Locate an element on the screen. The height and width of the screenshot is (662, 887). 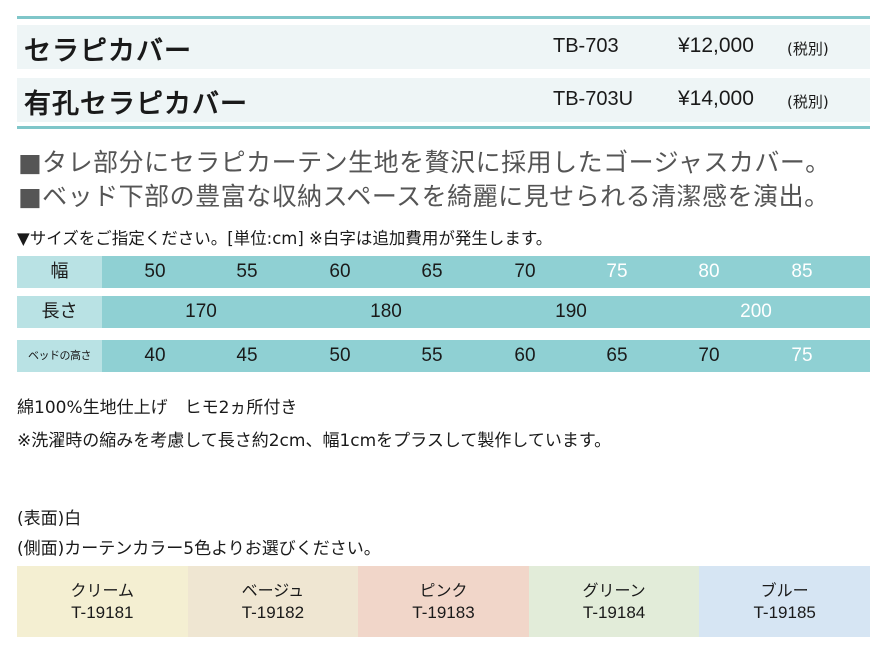
width-label: 幅 is located at coordinates (59, 272).